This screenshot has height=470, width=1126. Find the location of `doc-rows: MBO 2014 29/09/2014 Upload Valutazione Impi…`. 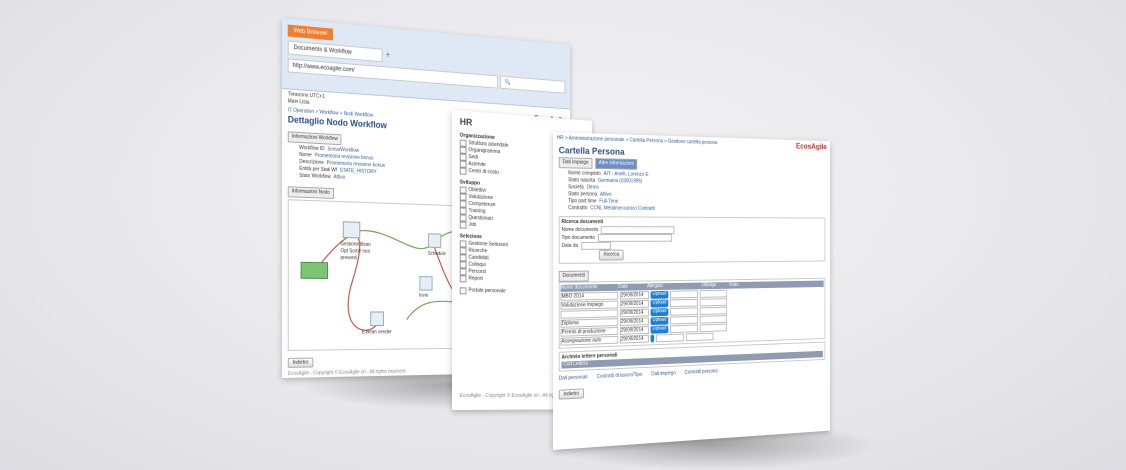

doc-rows: MBO 2014 29/09/2014 Upload Valutazione Impi… is located at coordinates (692, 317).